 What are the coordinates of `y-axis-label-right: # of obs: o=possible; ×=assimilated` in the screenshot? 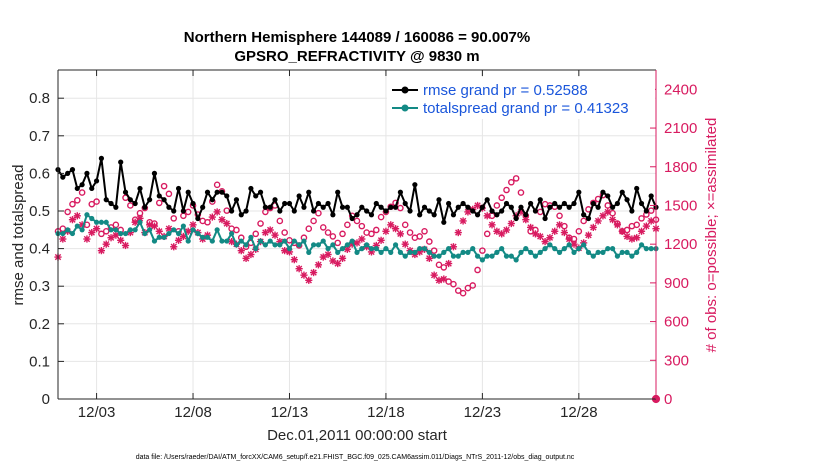 It's located at (711, 235).